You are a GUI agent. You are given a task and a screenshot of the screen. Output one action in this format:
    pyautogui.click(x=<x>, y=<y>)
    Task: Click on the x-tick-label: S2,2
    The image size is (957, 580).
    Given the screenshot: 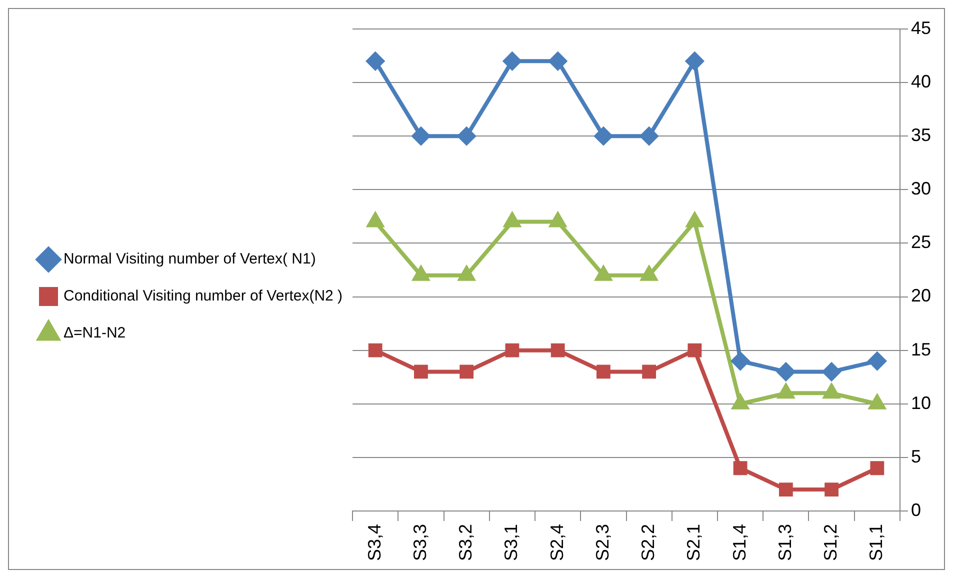 What is the action you would take?
    pyautogui.click(x=648, y=543)
    